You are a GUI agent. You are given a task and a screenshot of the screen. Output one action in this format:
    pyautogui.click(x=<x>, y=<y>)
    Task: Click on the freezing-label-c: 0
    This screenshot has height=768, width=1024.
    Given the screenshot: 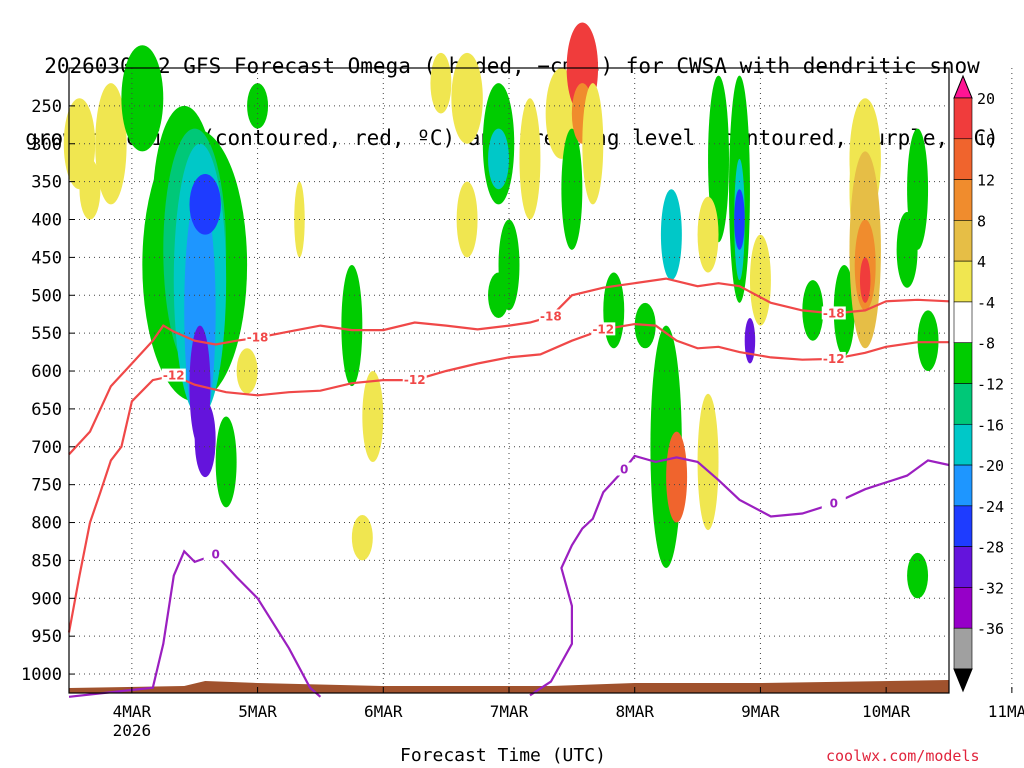 What is the action you would take?
    pyautogui.click(x=834, y=504)
    